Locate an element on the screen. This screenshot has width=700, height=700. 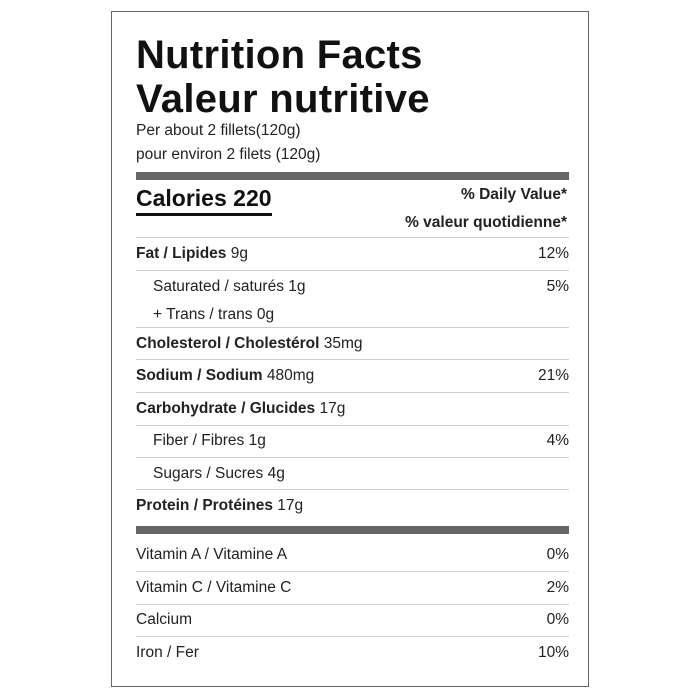
vitamin-daily-value: 2% is located at coordinates (557, 587).